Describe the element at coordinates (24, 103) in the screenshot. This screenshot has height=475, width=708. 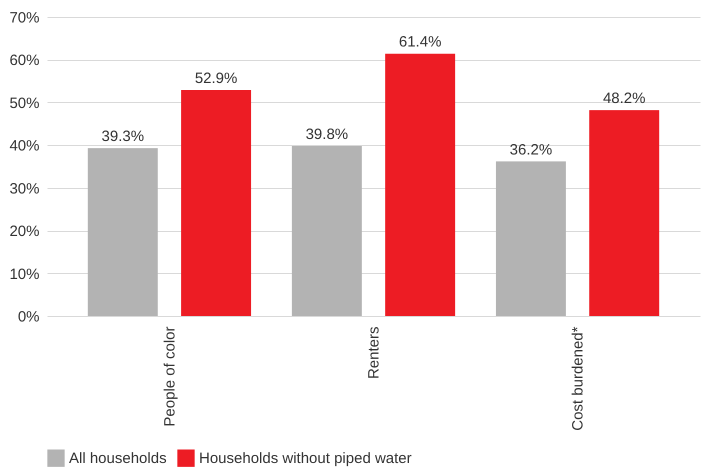
I see `y-tick-label: 50%` at that location.